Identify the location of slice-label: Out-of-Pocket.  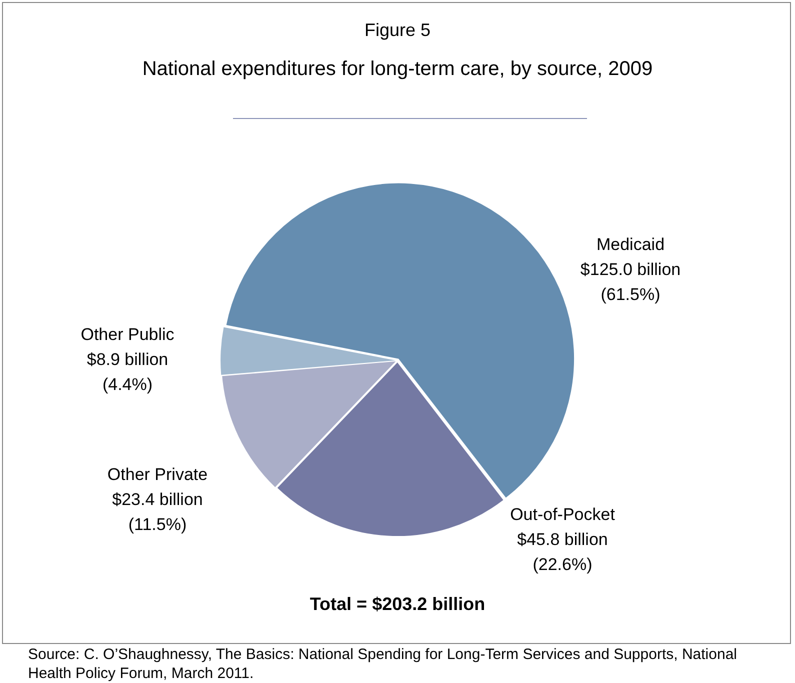
(563, 514).